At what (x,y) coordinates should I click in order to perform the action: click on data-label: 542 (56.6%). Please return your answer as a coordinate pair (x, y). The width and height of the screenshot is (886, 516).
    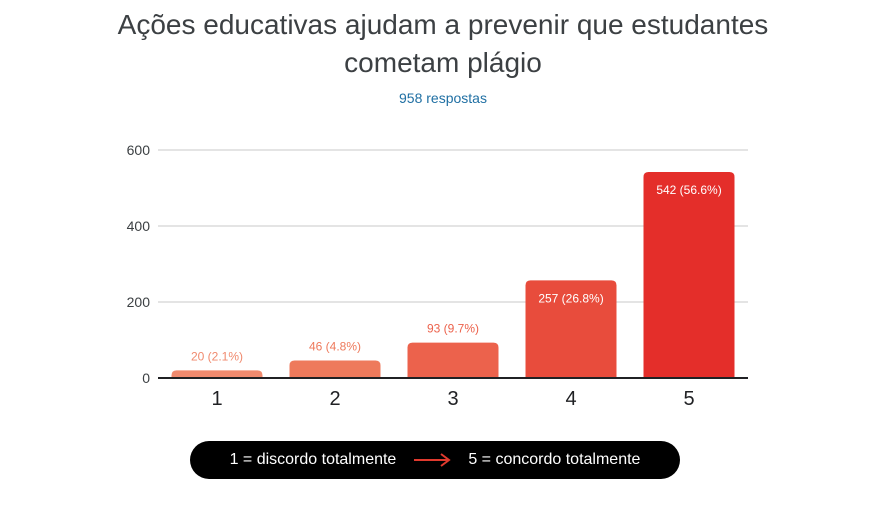
    Looking at the image, I should click on (688, 190).